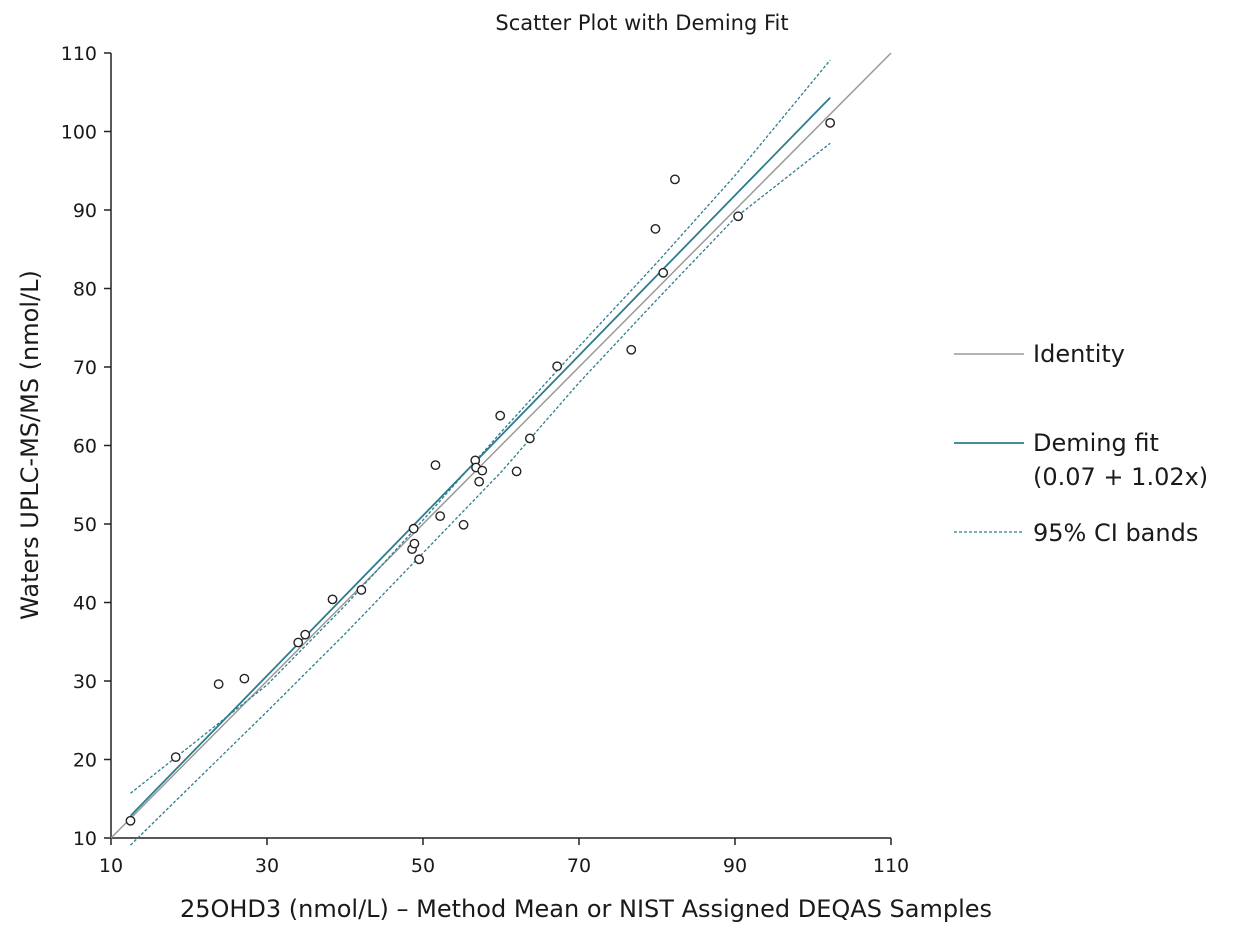 The width and height of the screenshot is (1256, 936). What do you see at coordinates (504, 857) in the screenshot?
I see `x-ticks: 10 30 50 70 90 110` at bounding box center [504, 857].